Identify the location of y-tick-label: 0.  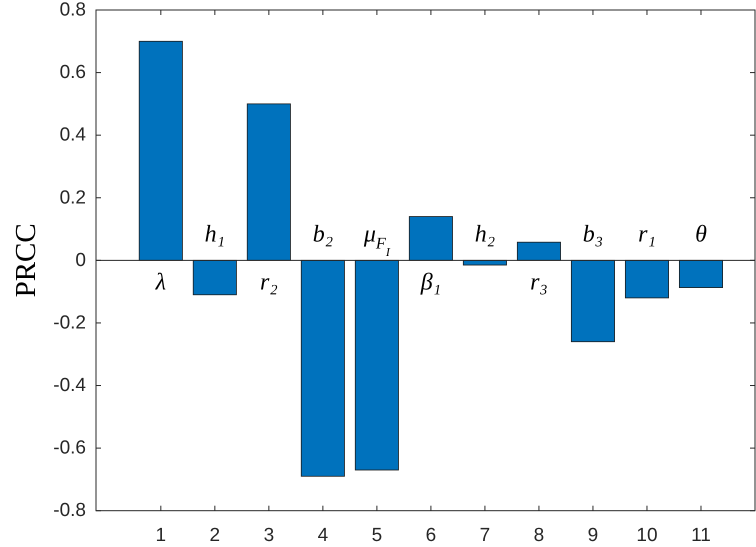
(80, 260).